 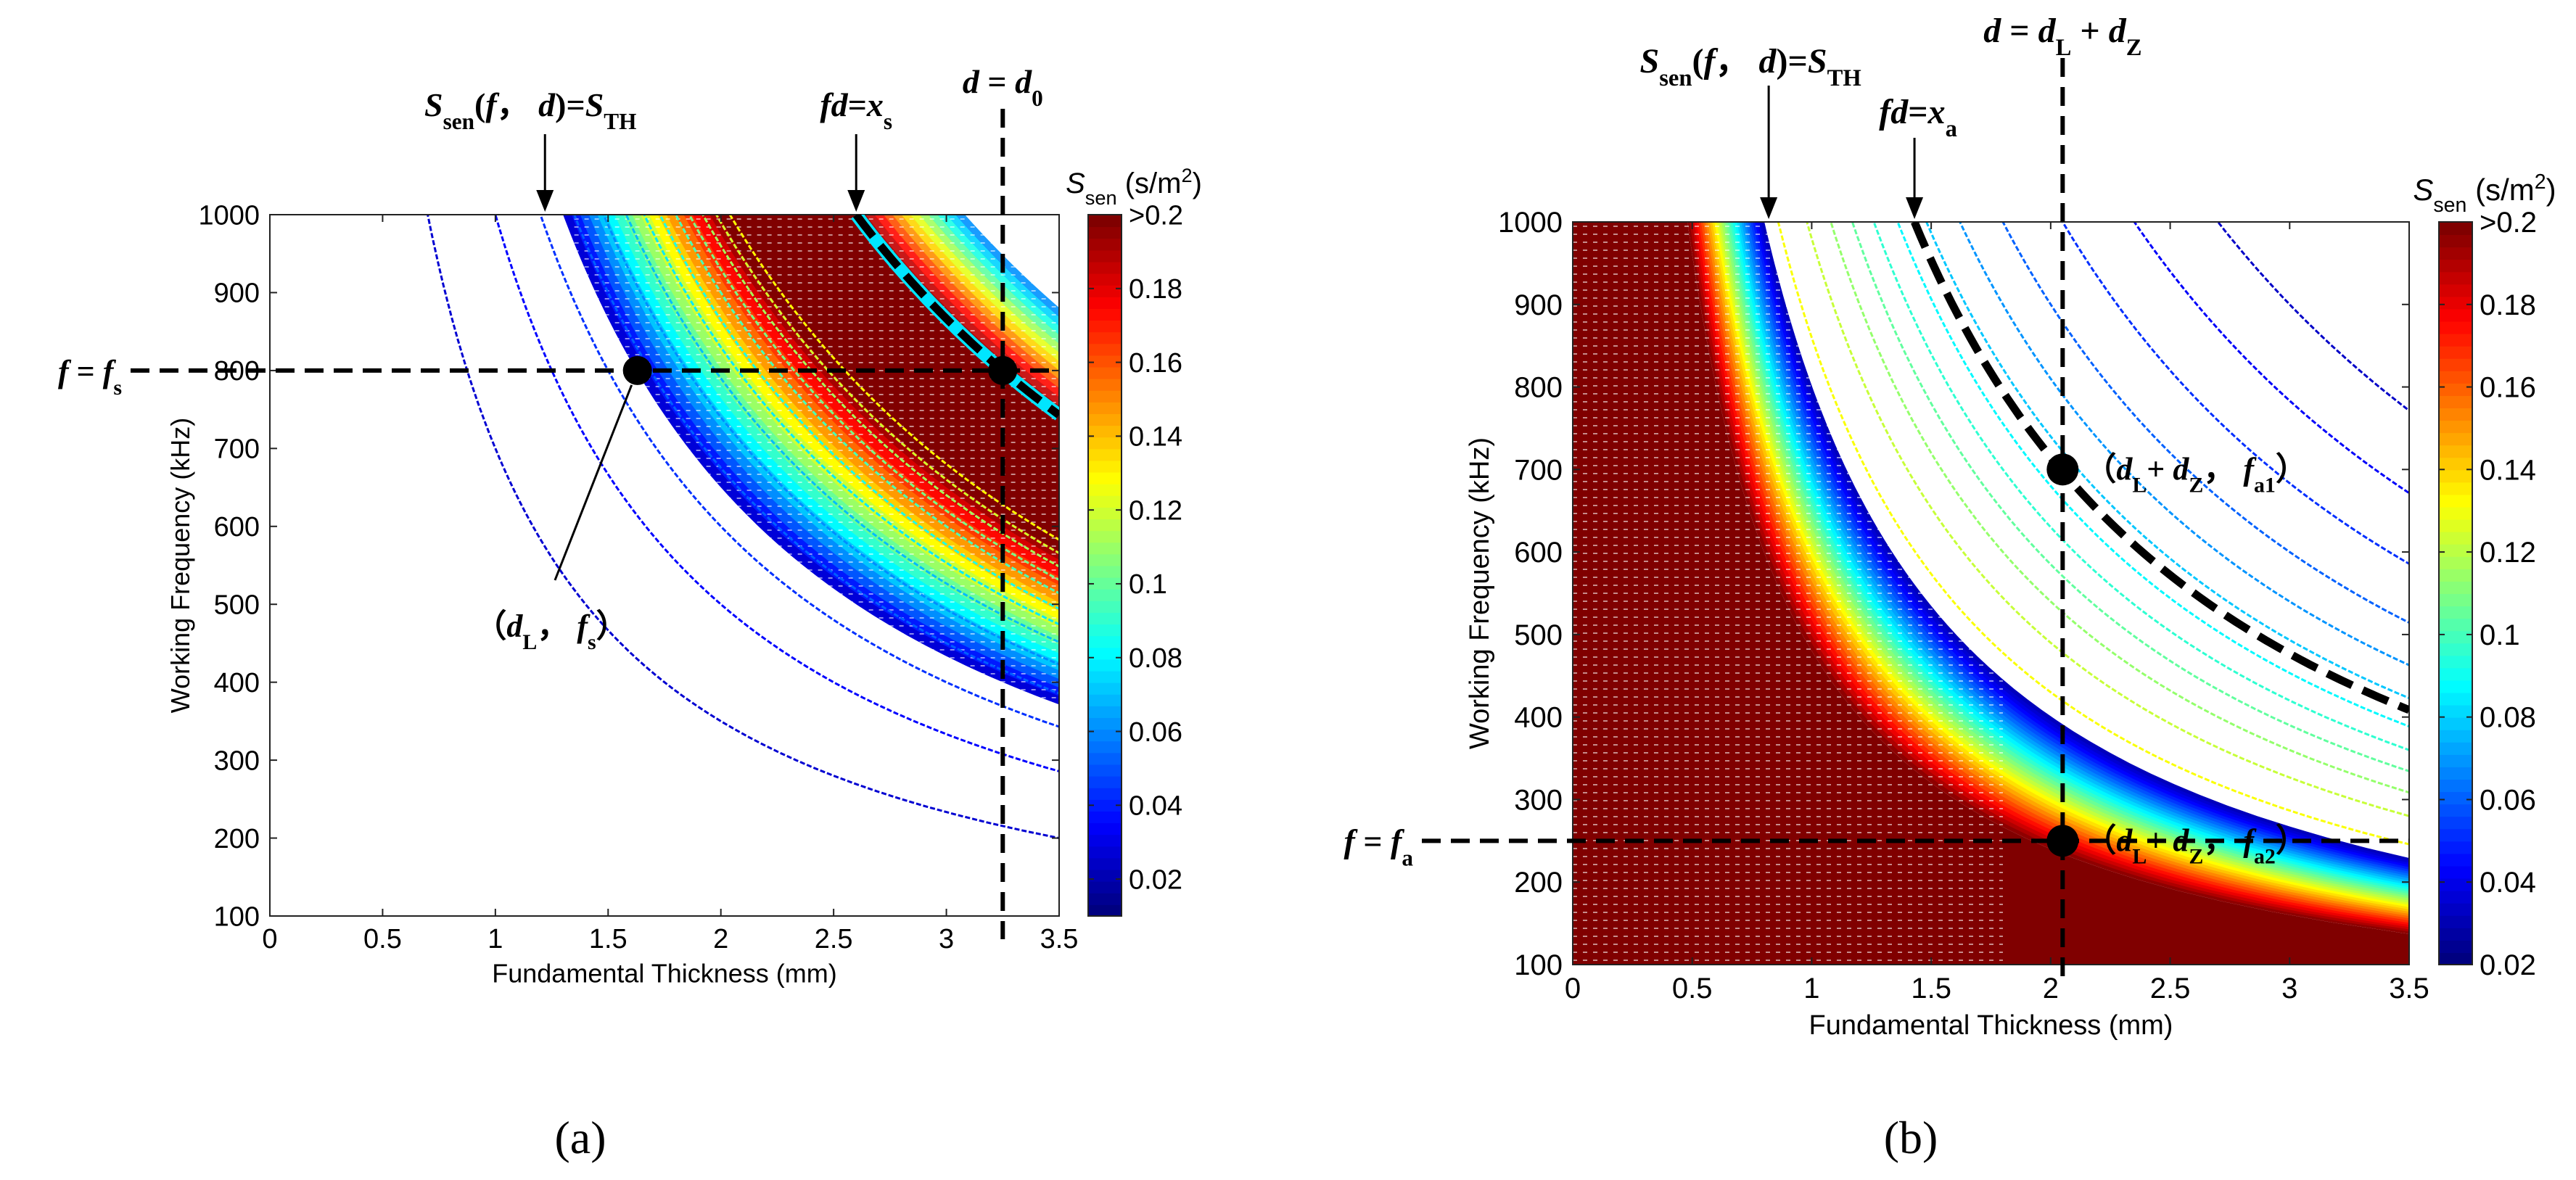 I want to click on point-label: （dL+ dZ， fa2）, so click(x=2196, y=845).